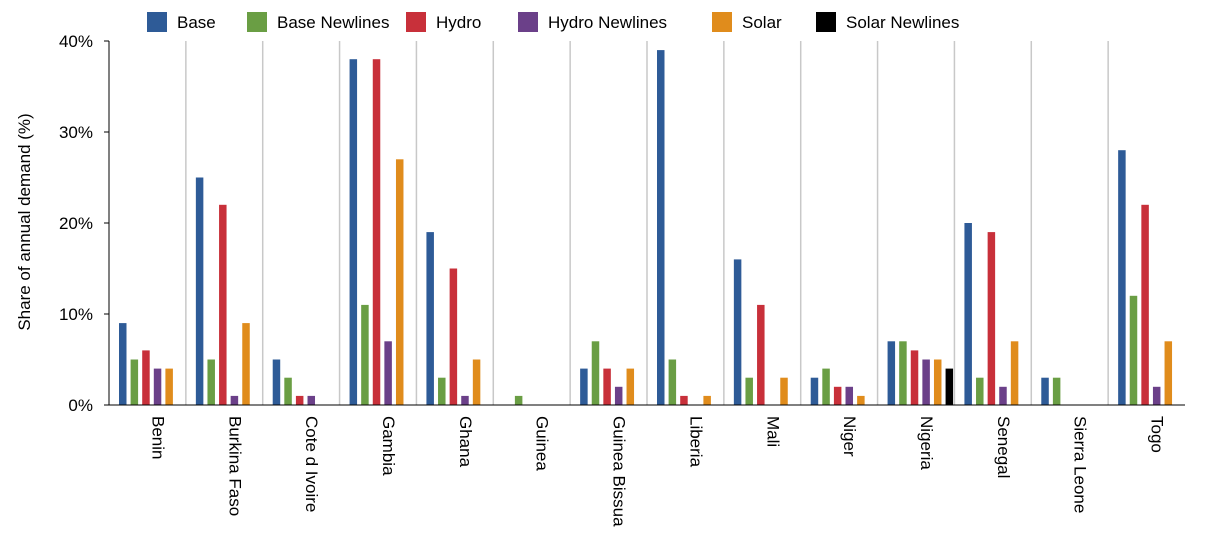  I want to click on legend-label: Base, so click(196, 22).